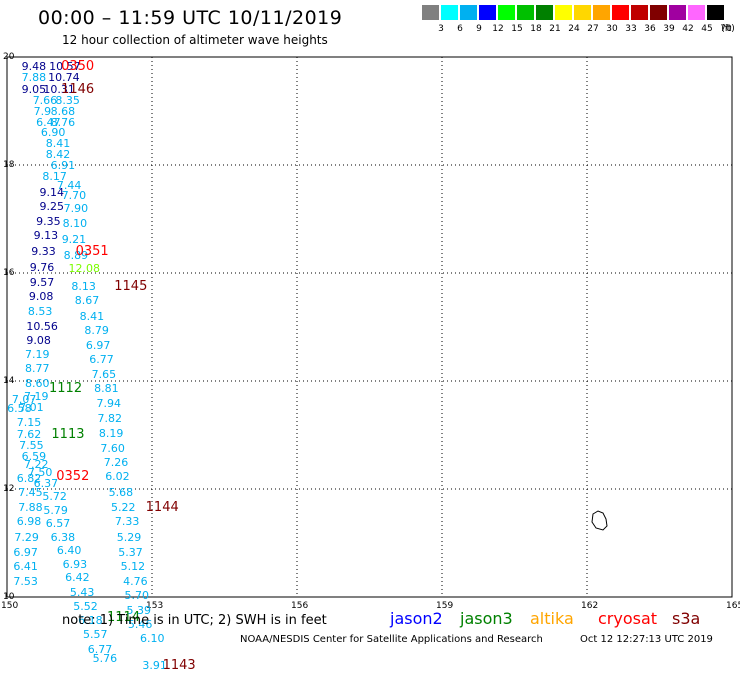 The height and width of the screenshot is (673, 740). I want to click on wave-height-value: 8.67, so click(87, 301).